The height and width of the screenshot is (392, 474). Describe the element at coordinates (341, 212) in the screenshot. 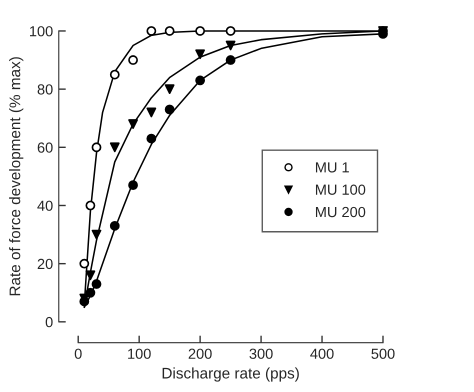

I see `legend-label: MU 200` at that location.